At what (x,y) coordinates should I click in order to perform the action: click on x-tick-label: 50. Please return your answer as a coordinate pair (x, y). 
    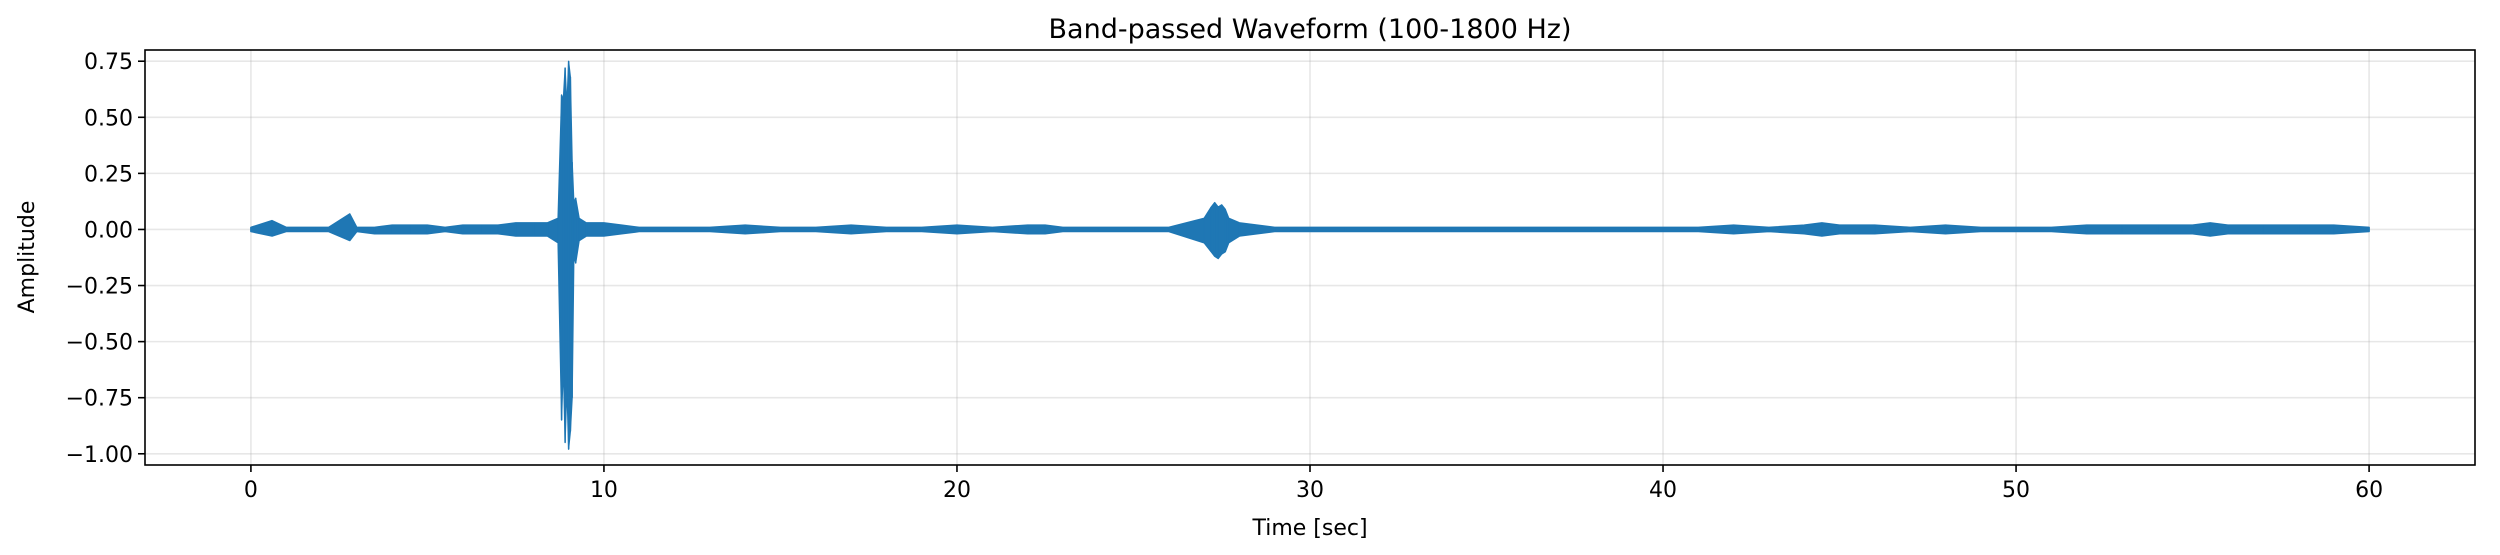
    Looking at the image, I should click on (2016, 490).